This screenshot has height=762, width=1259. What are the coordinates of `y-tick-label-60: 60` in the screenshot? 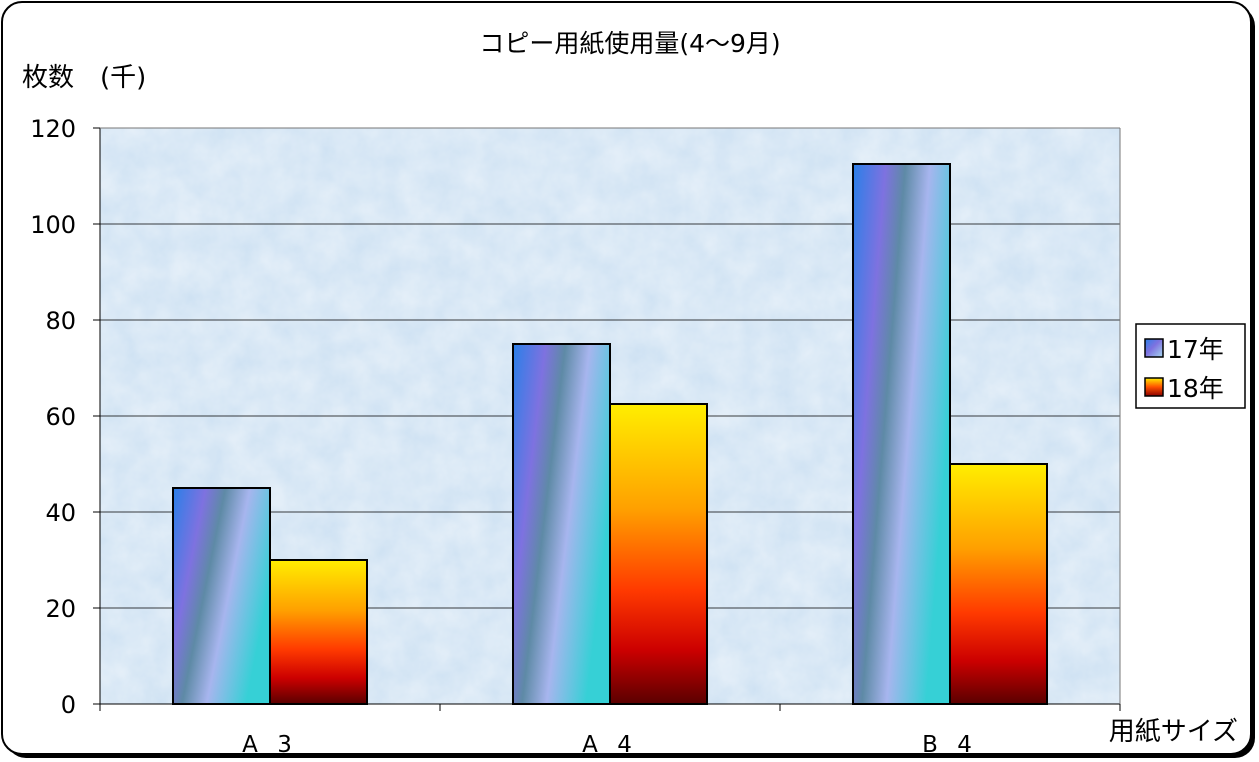 It's located at (60, 417).